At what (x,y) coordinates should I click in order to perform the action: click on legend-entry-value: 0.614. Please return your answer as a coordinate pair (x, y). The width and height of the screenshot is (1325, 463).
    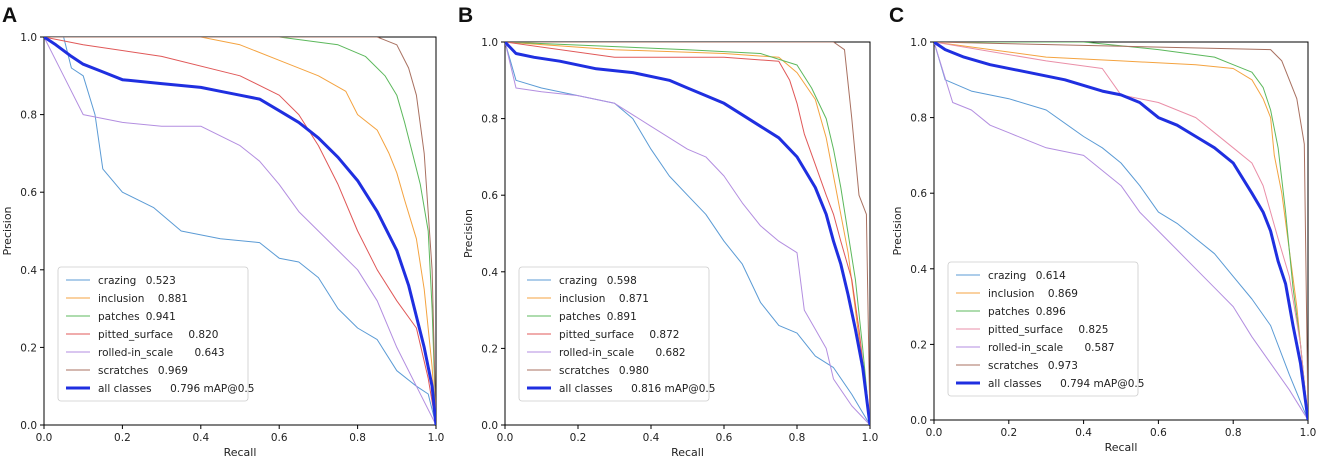
    Looking at the image, I should click on (1051, 276).